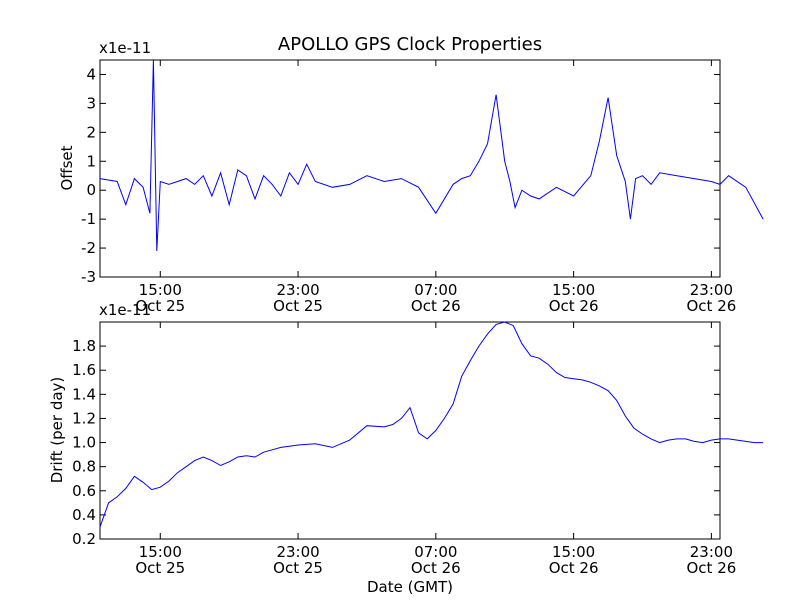  What do you see at coordinates (91, 190) in the screenshot?
I see `offset-ytick-label: 0` at bounding box center [91, 190].